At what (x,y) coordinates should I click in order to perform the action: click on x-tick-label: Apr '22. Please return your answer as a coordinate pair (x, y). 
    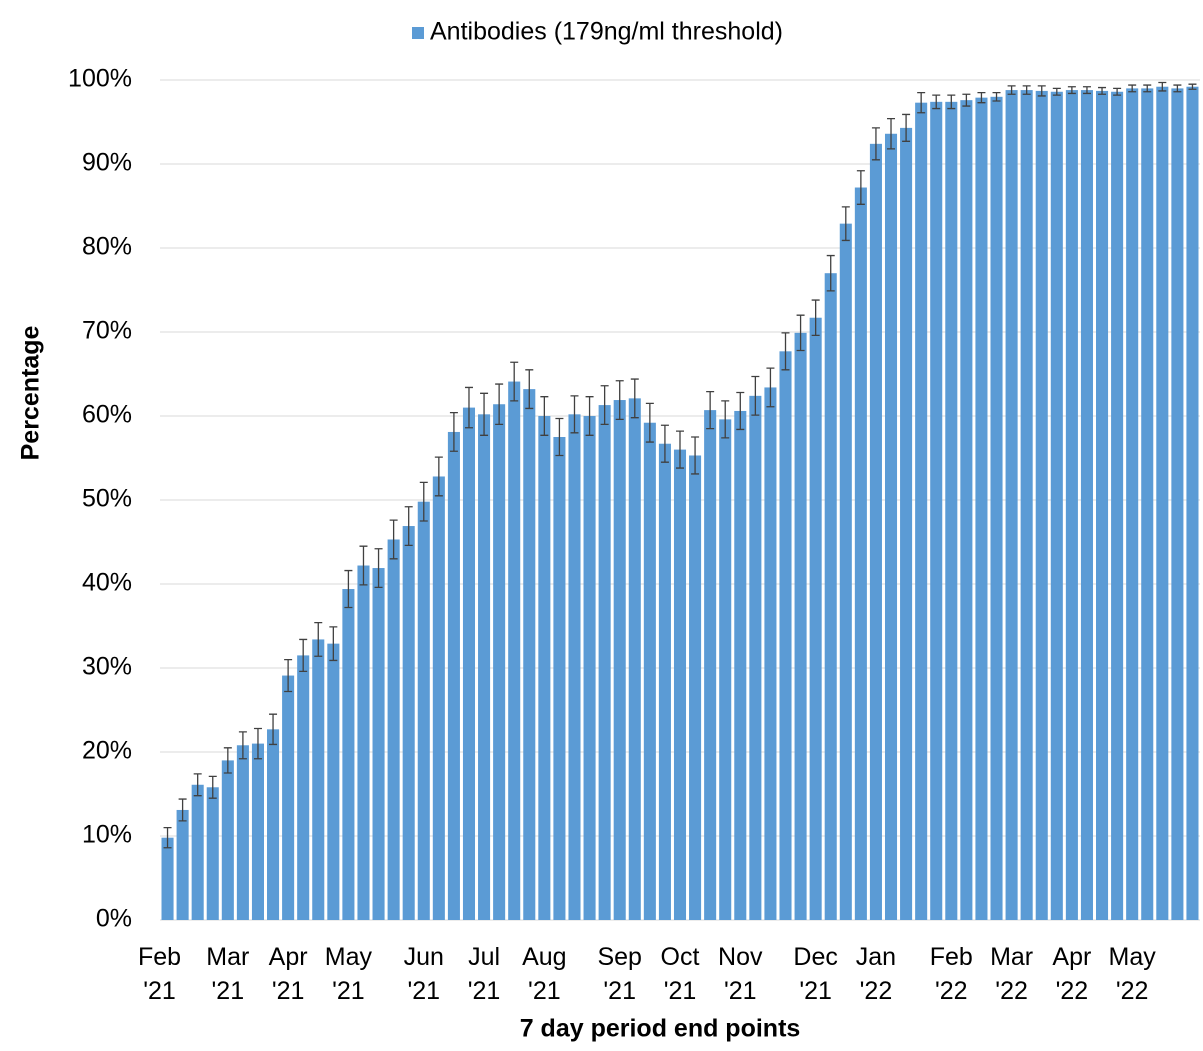
    Looking at the image, I should click on (1072, 974).